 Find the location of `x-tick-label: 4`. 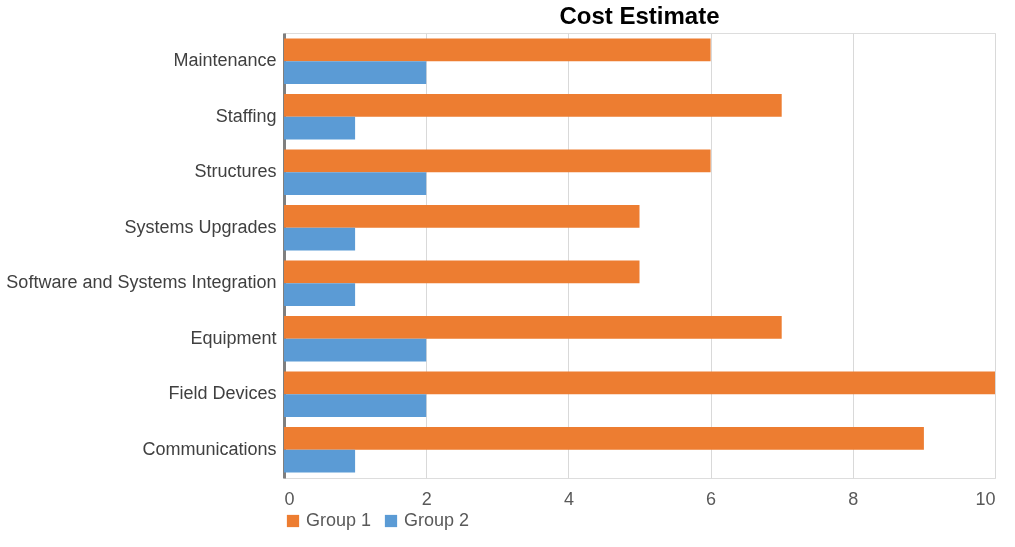

x-tick-label: 4 is located at coordinates (568, 498).